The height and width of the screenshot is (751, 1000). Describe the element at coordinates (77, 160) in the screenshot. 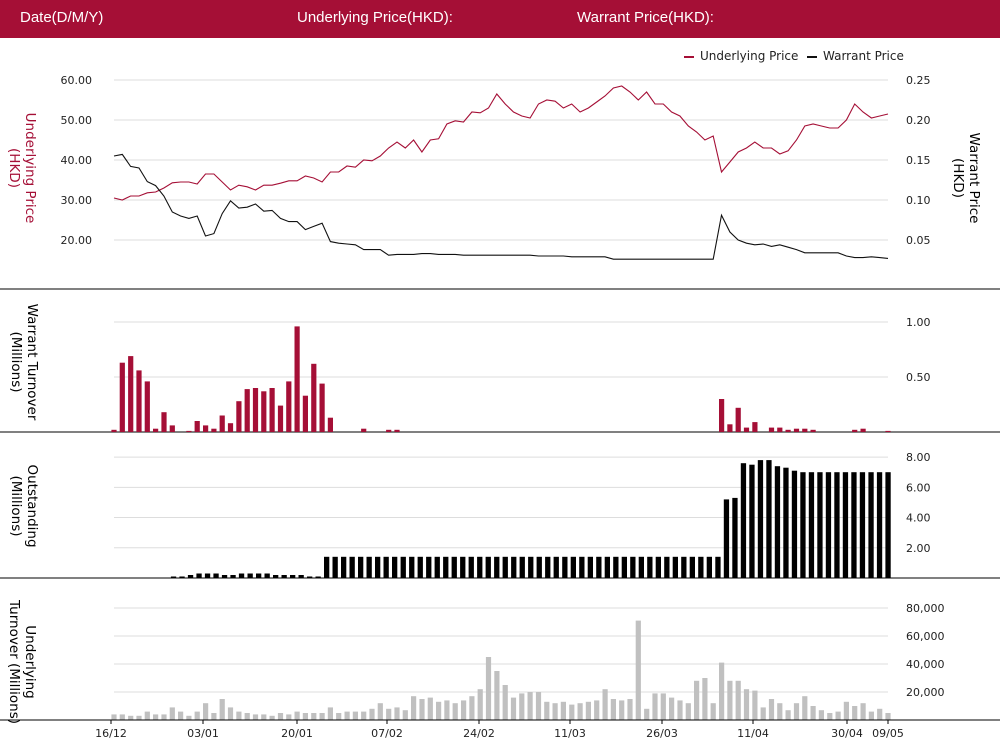

I see `y-left-tick-label: 40.00` at that location.